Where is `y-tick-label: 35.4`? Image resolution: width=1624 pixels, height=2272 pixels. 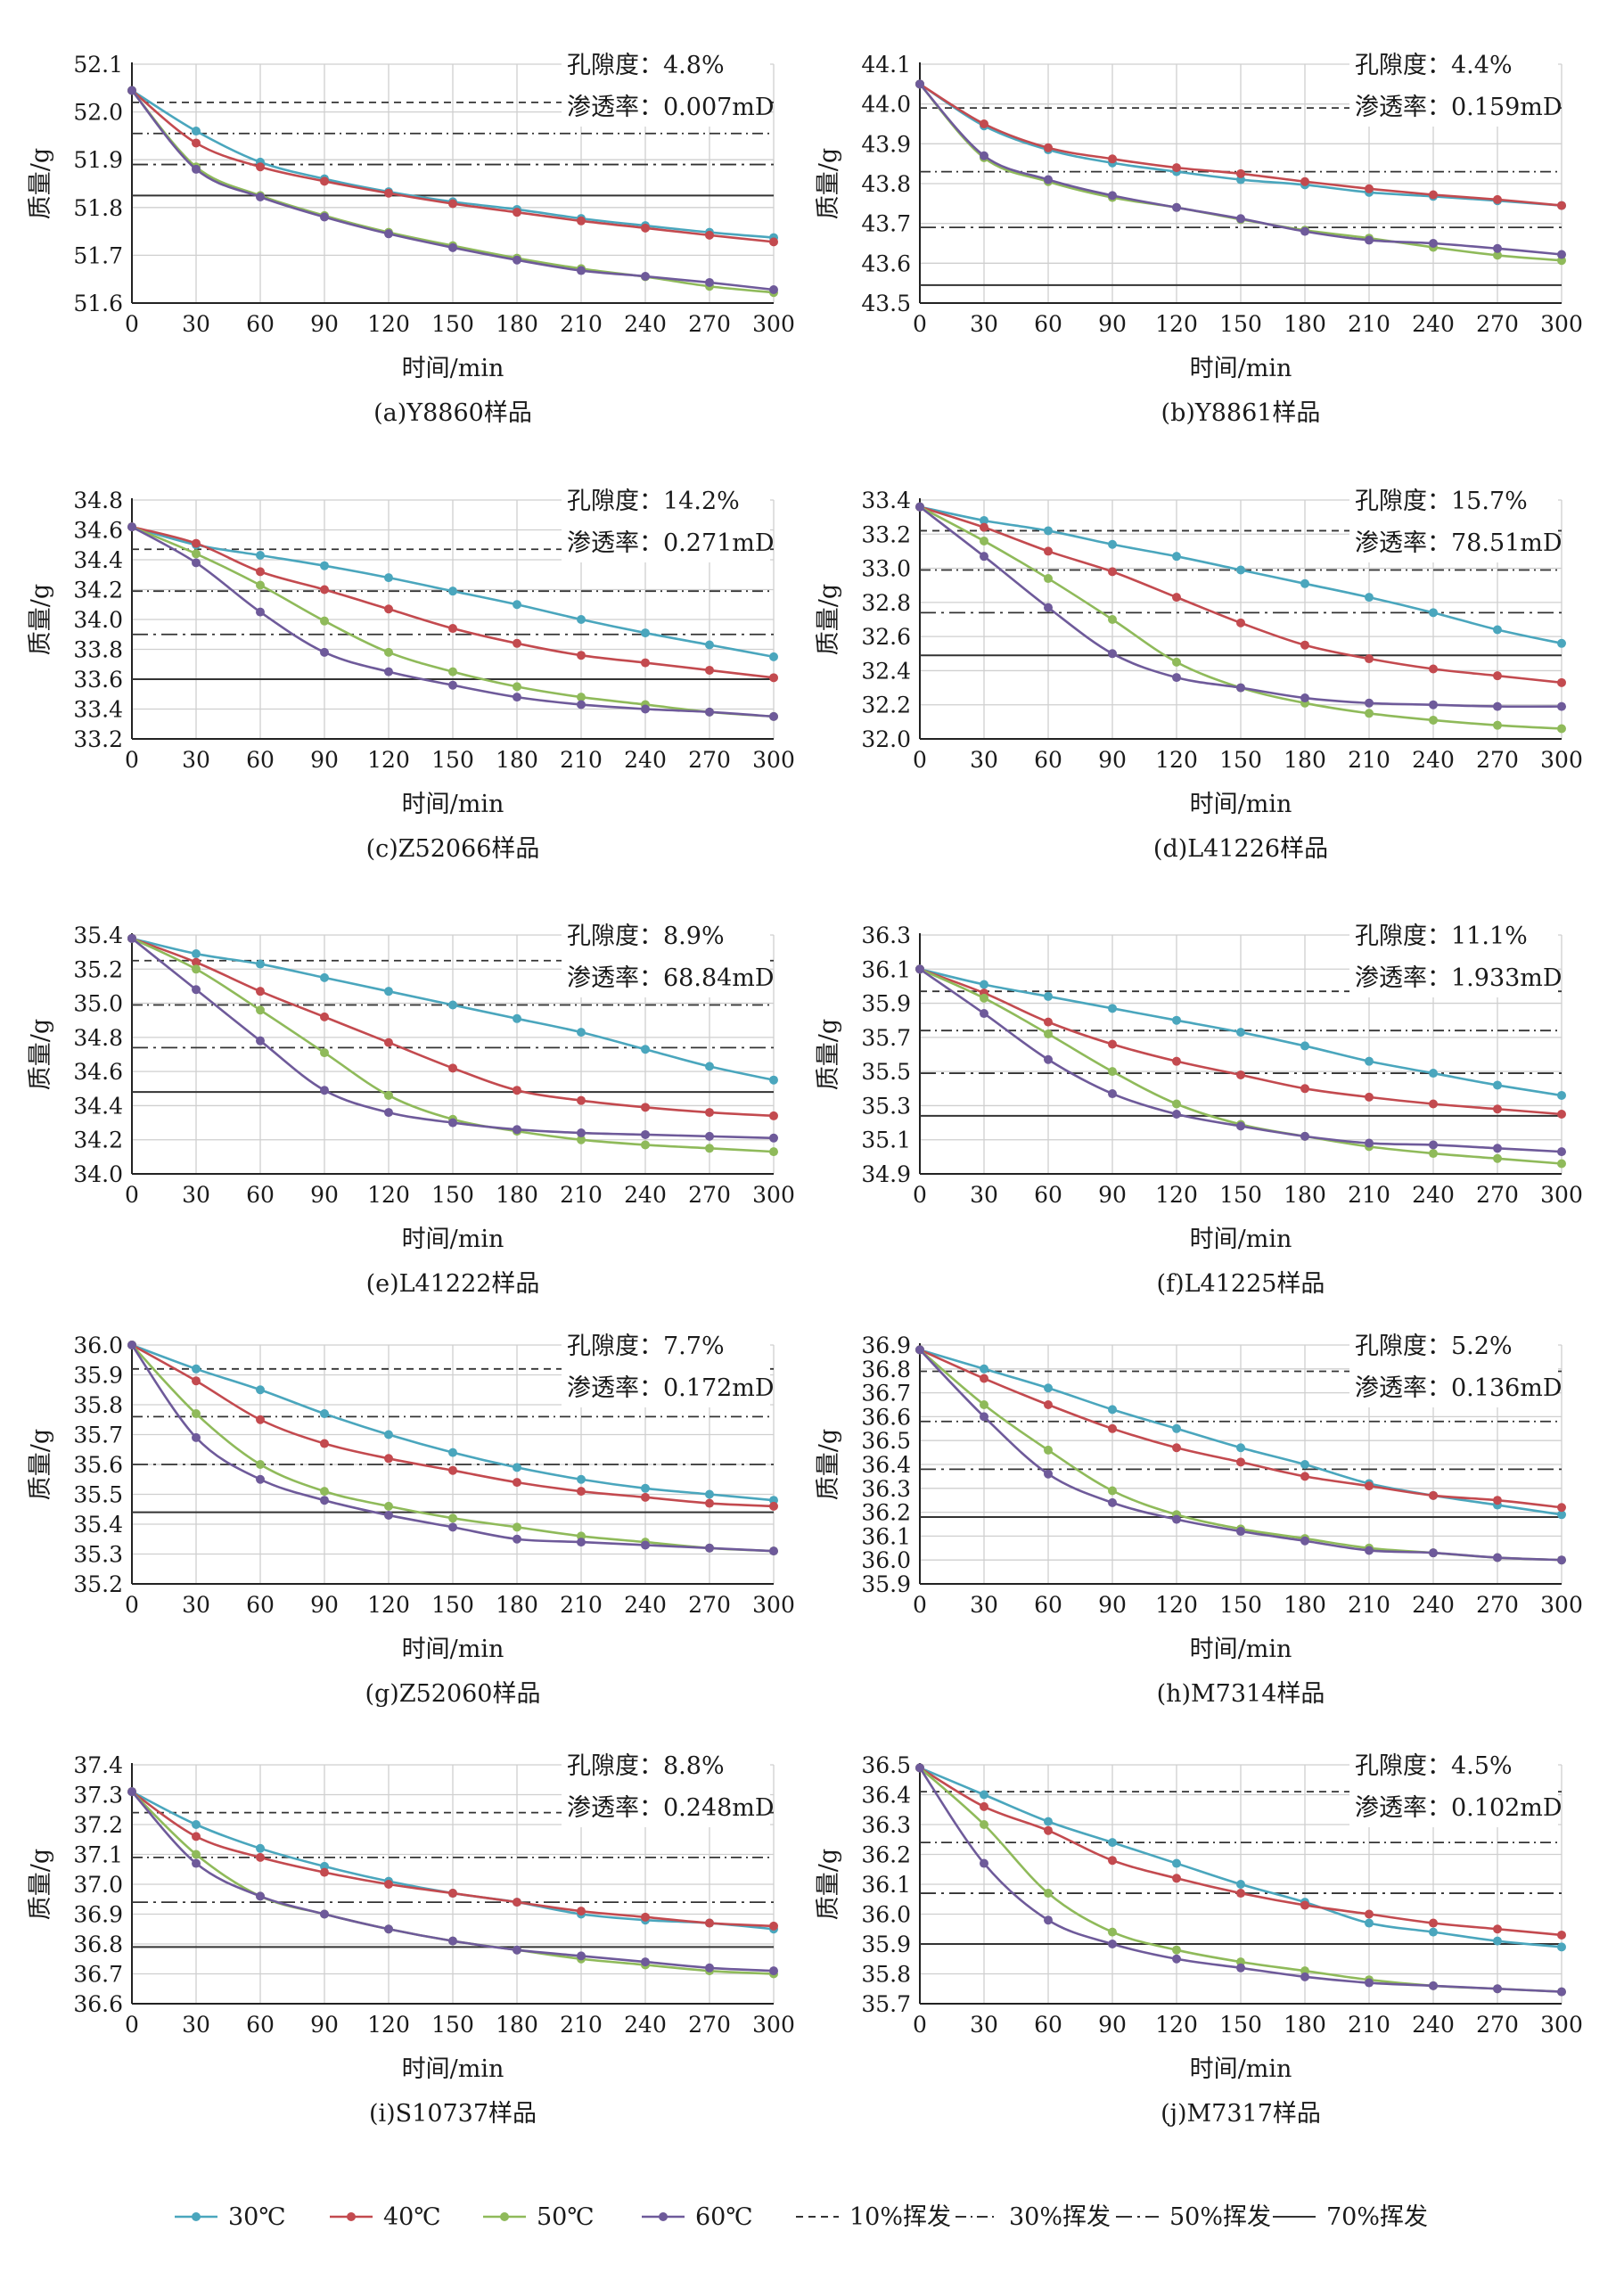 y-tick-label: 35.4 is located at coordinates (98, 1525).